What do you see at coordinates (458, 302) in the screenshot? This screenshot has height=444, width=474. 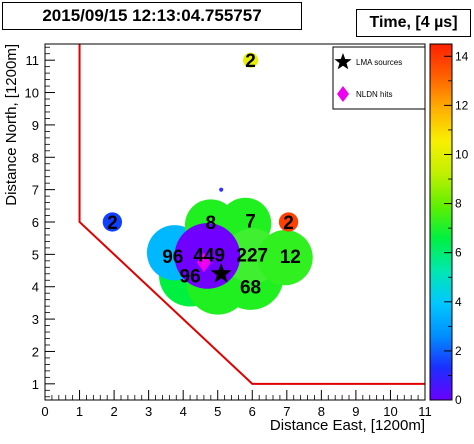 I see `colorbar-tick-label: 4` at bounding box center [458, 302].